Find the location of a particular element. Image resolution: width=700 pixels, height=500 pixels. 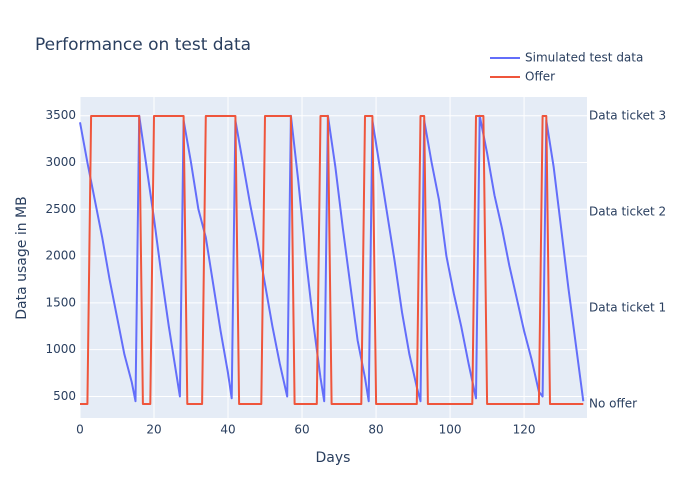

x-axis-title: Days is located at coordinates (333, 458).